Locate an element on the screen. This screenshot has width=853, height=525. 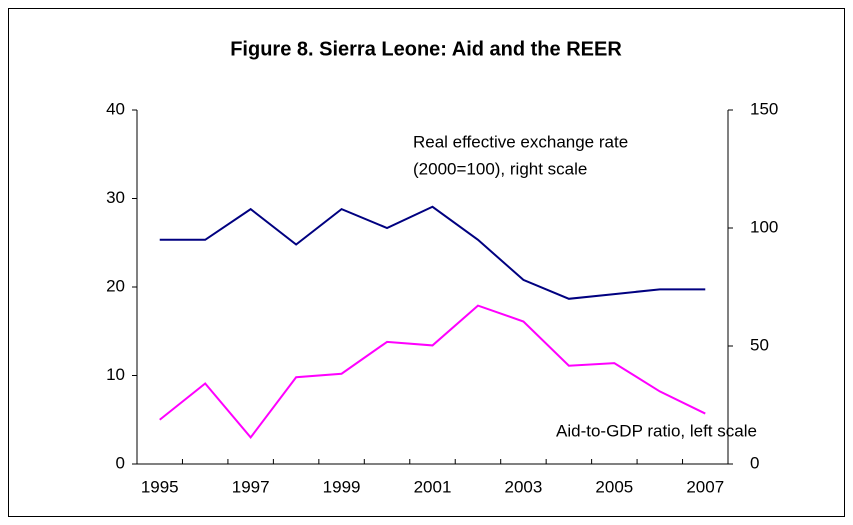
y2-tick-label: 50 is located at coordinates (759, 344).